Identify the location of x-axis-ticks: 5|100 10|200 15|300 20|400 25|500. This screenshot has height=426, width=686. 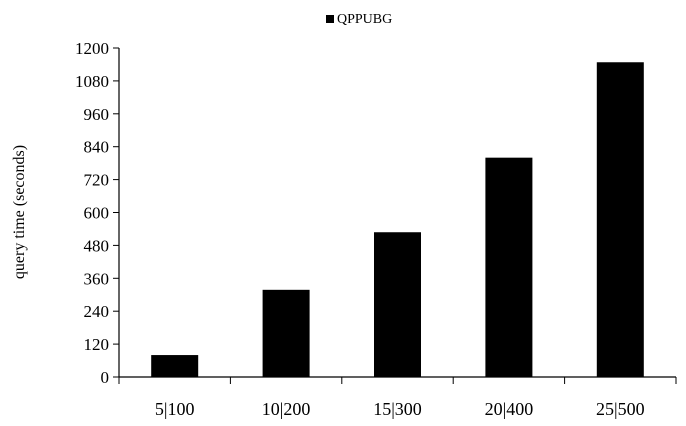
(397, 398).